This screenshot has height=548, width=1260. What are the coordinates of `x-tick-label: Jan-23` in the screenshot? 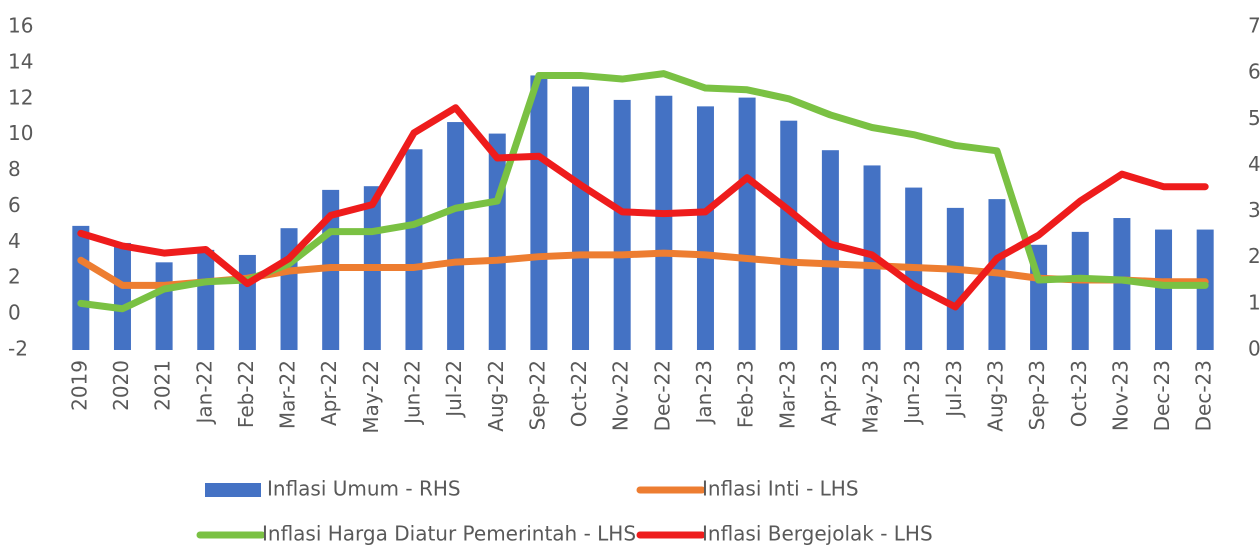 It's located at (704, 393).